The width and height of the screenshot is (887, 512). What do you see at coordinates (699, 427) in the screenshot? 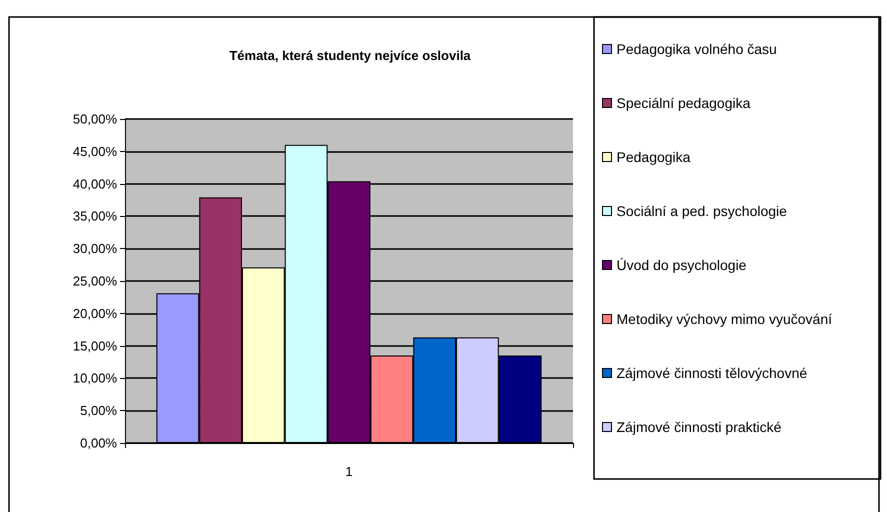
I see `legend-label: Zájmové činnosti praktické` at bounding box center [699, 427].